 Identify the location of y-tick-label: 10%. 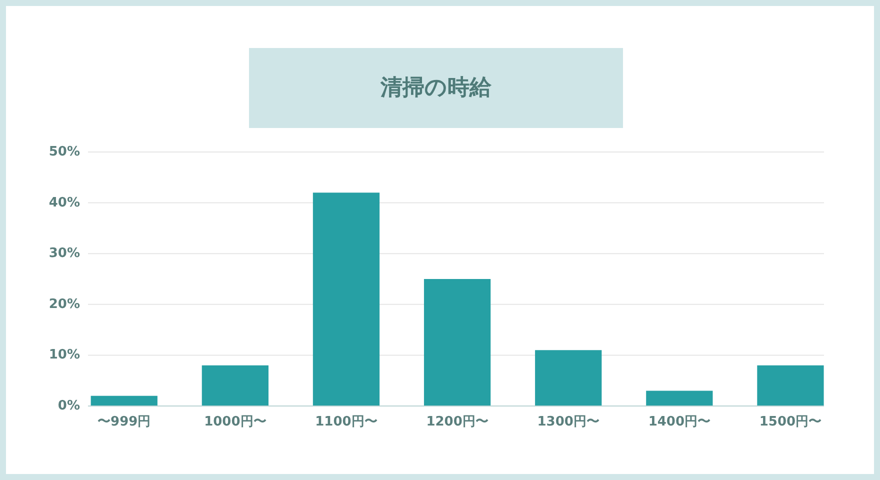
(64, 355).